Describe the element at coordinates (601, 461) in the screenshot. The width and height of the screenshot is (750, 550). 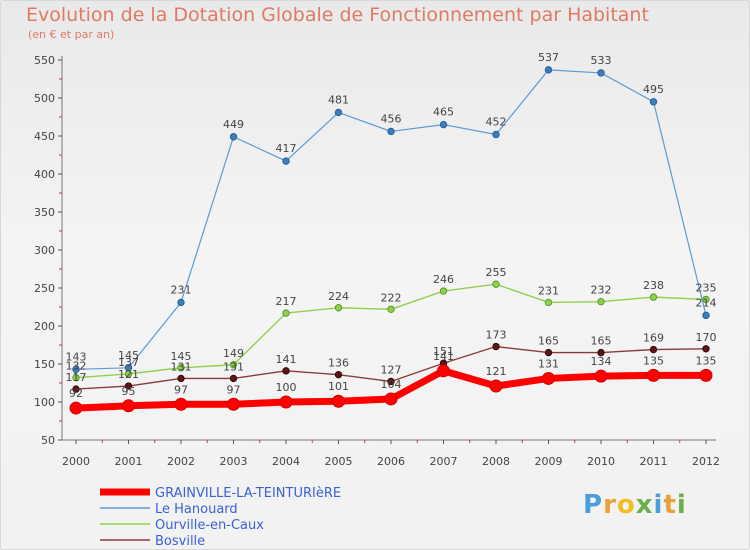
I see `x-tick-label: 2010` at that location.